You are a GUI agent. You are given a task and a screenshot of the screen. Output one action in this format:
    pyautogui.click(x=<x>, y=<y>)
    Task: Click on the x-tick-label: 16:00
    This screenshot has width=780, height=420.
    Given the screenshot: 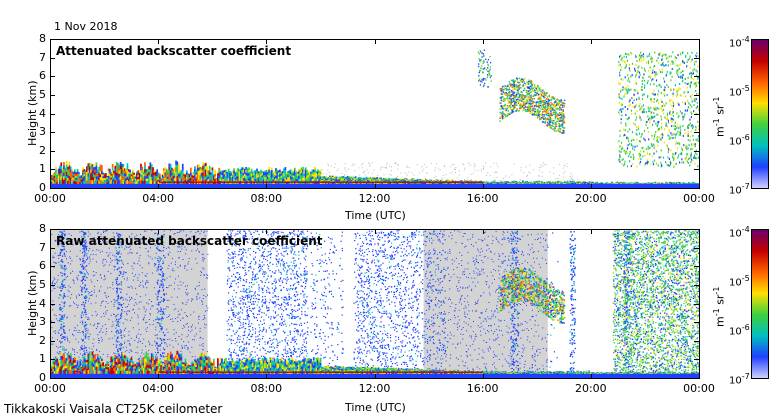 What is the action you would take?
    pyautogui.click(x=483, y=198)
    